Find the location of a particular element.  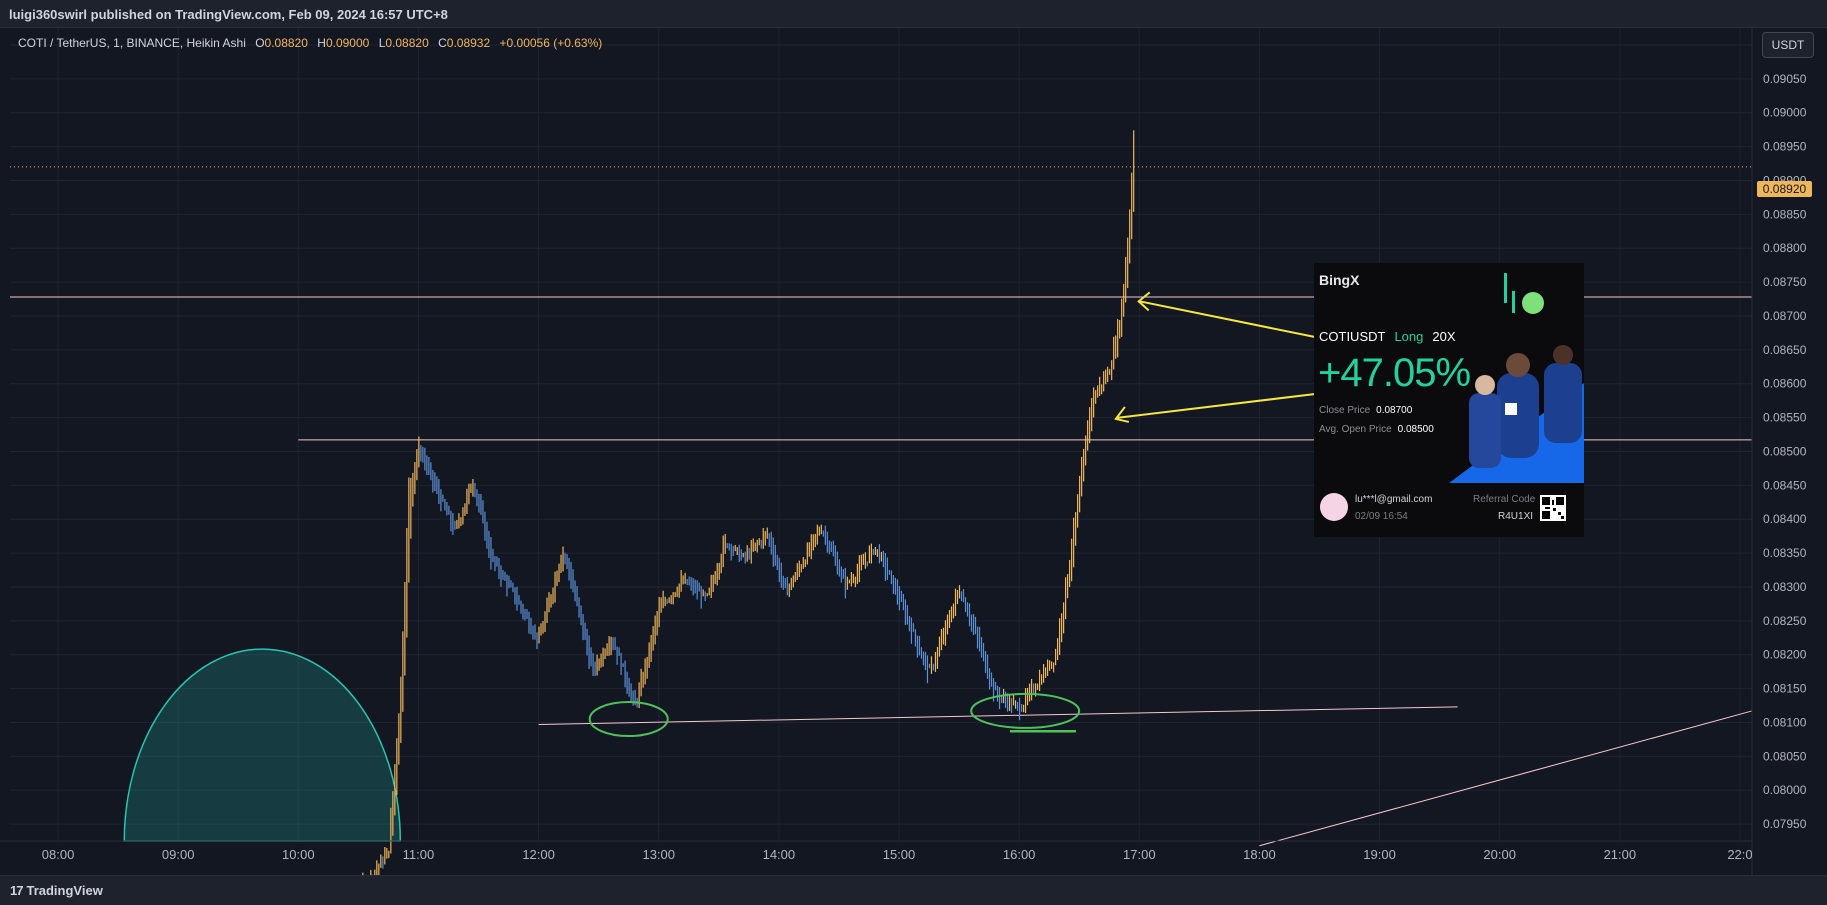

bingx-logo: BingX is located at coordinates (1339, 280).